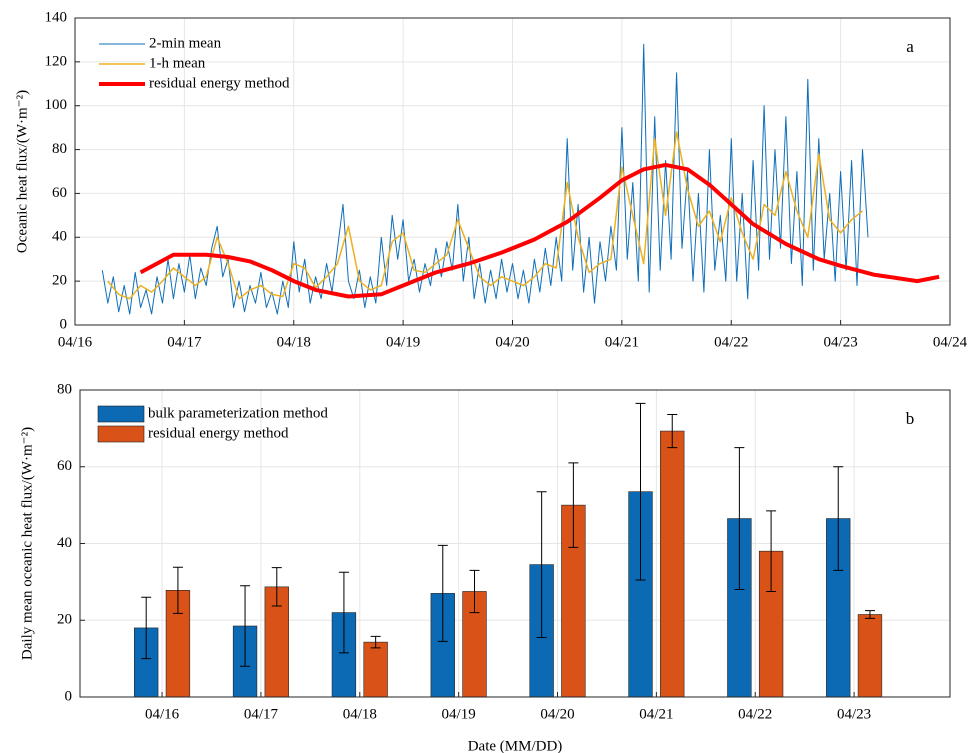  I want to click on panel-label: a, so click(910, 46).